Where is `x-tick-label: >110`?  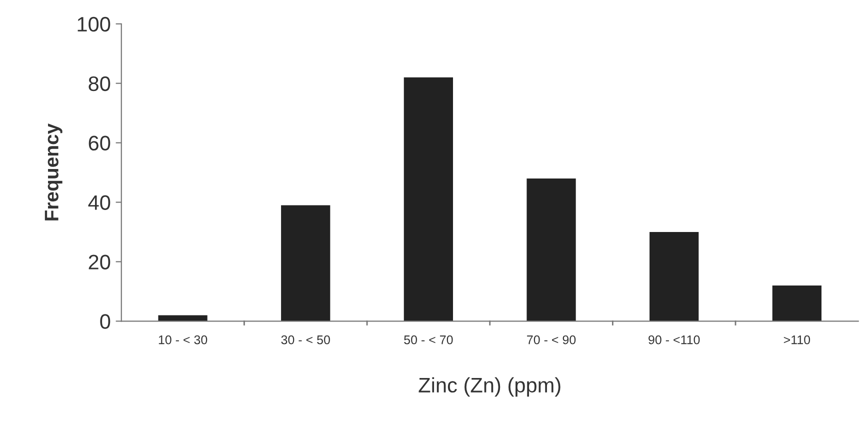
x-tick-label: >110 is located at coordinates (797, 339).